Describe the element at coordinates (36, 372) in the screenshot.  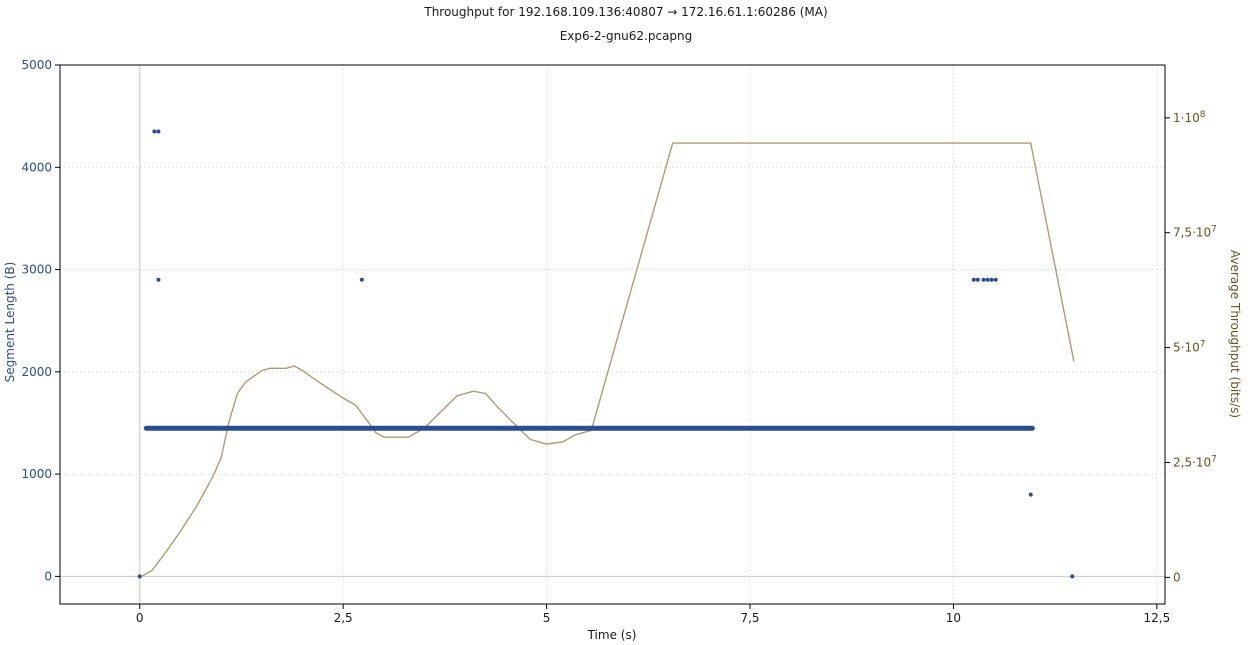
I see `y-left-tick-label: 2000` at that location.